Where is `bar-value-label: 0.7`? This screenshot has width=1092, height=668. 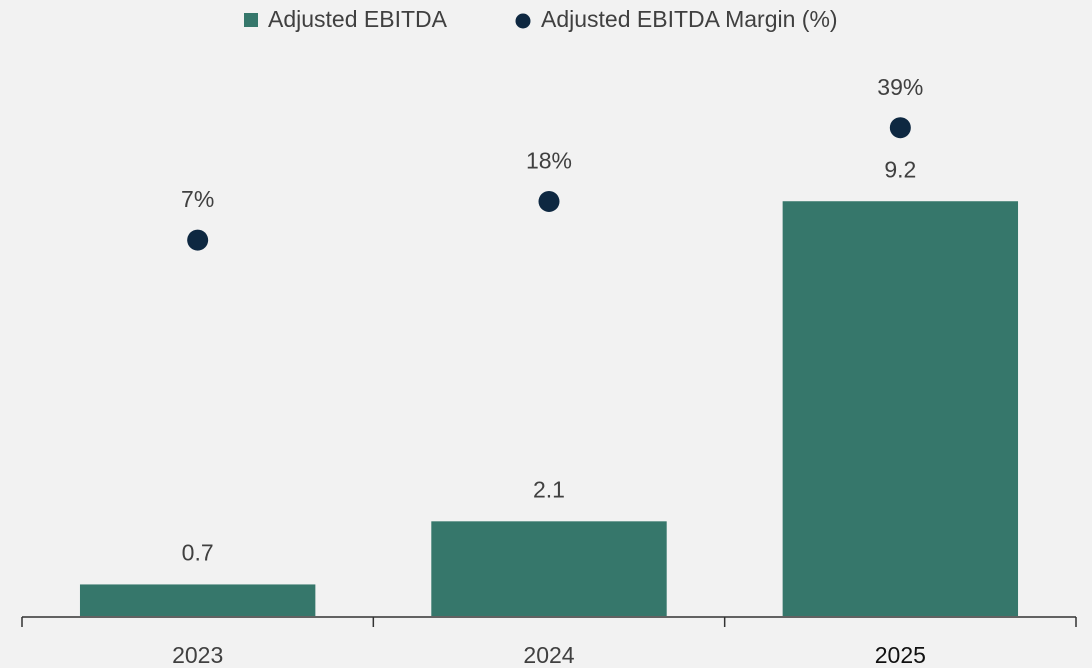 bar-value-label: 0.7 is located at coordinates (198, 553).